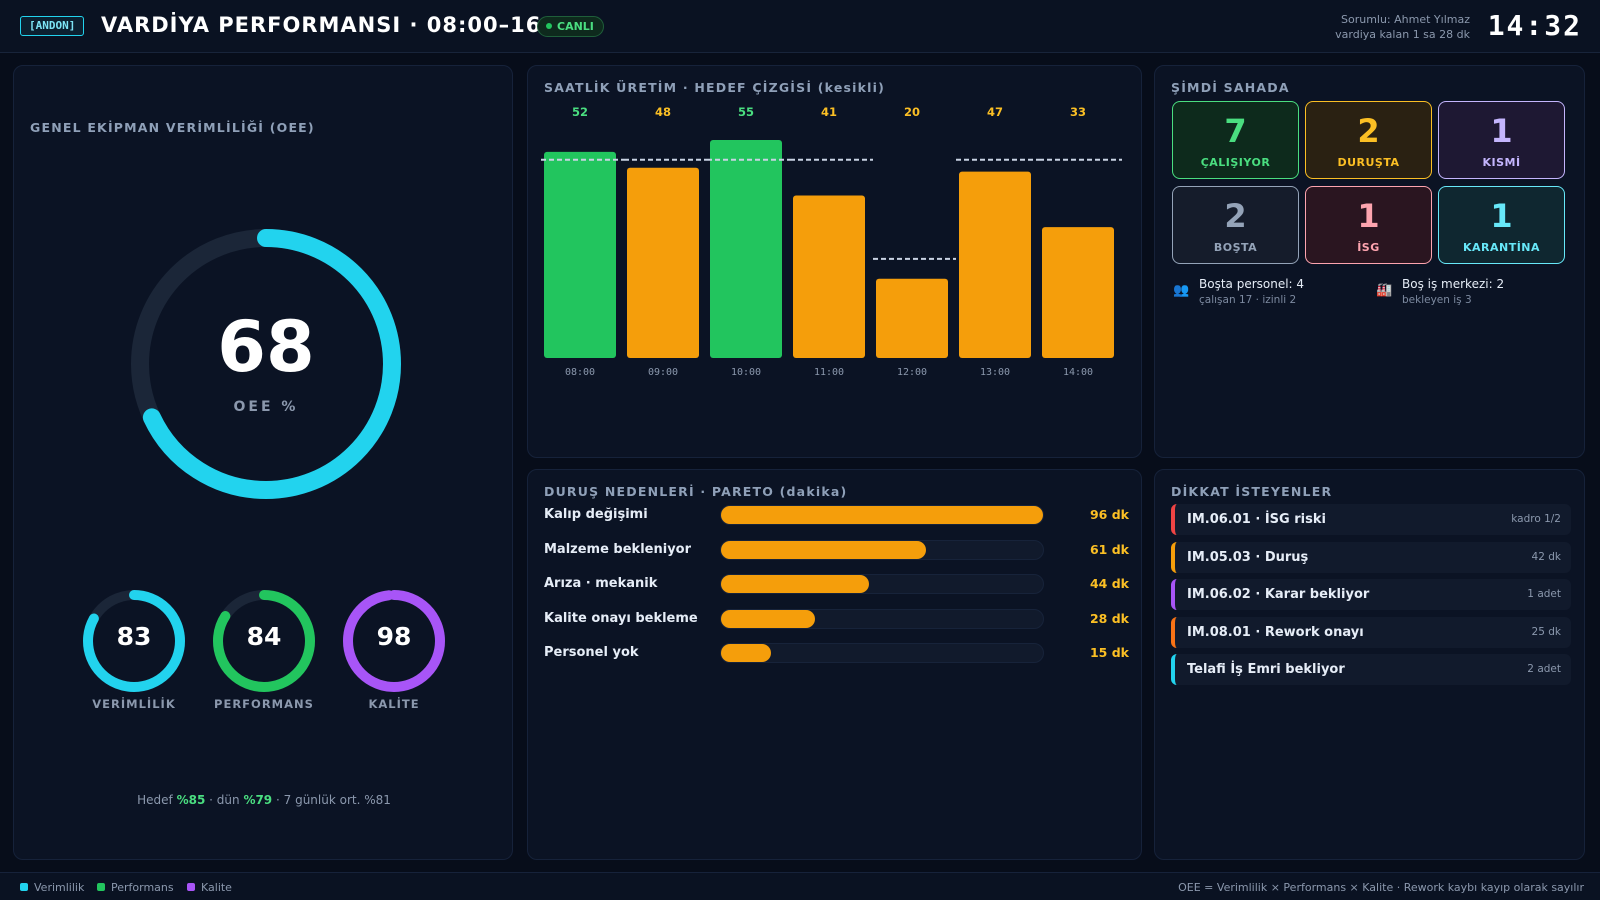  What do you see at coordinates (266, 347) in the screenshot?
I see `oee-value: 68` at bounding box center [266, 347].